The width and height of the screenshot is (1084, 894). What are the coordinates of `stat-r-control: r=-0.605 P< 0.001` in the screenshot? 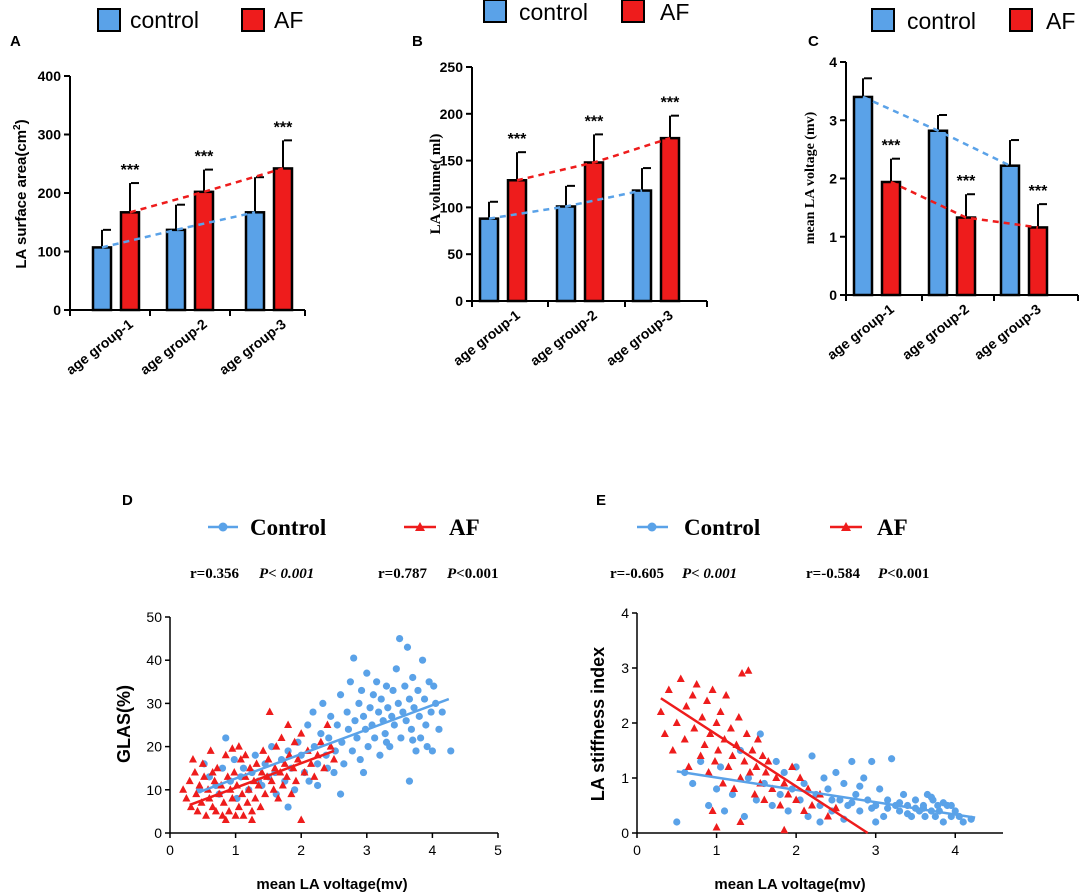 It's located at (673, 574).